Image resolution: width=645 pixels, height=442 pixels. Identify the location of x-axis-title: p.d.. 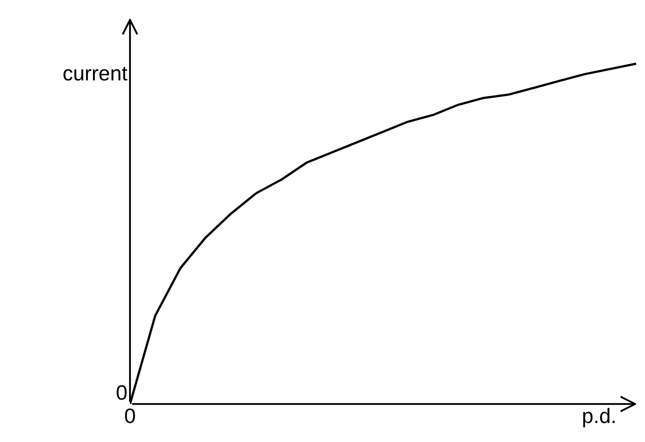
(599, 418).